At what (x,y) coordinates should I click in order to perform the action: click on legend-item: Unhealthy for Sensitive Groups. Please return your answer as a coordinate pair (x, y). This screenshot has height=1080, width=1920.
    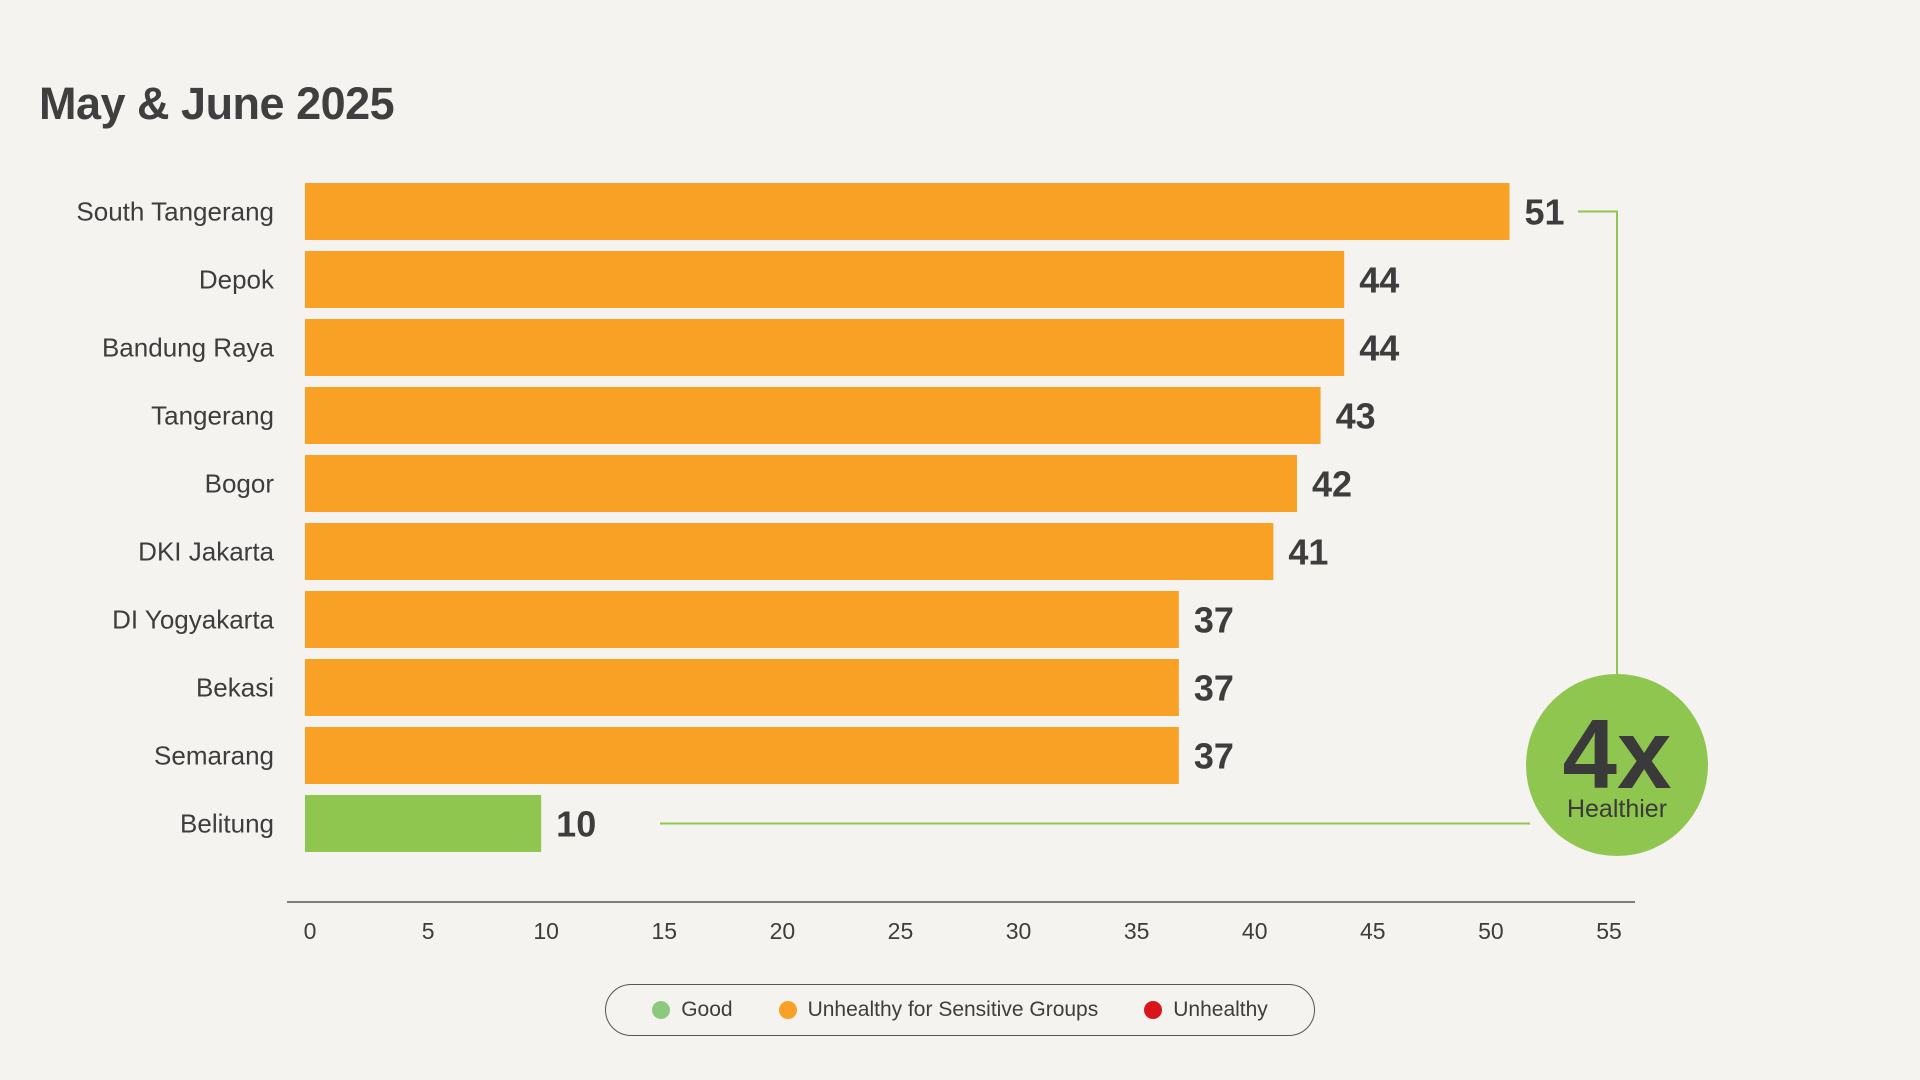
    Looking at the image, I should click on (938, 1010).